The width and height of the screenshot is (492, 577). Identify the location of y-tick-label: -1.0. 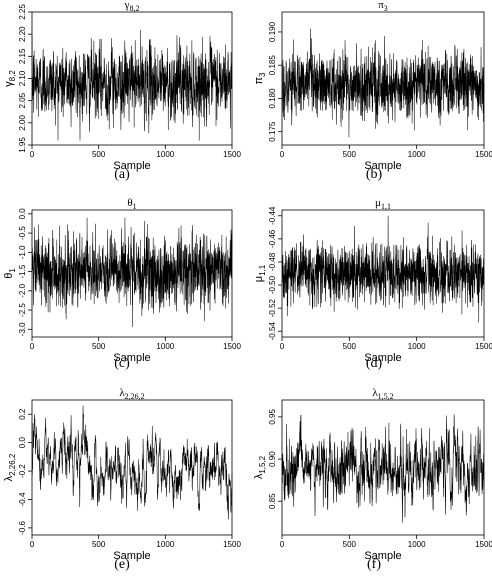
(22, 252).